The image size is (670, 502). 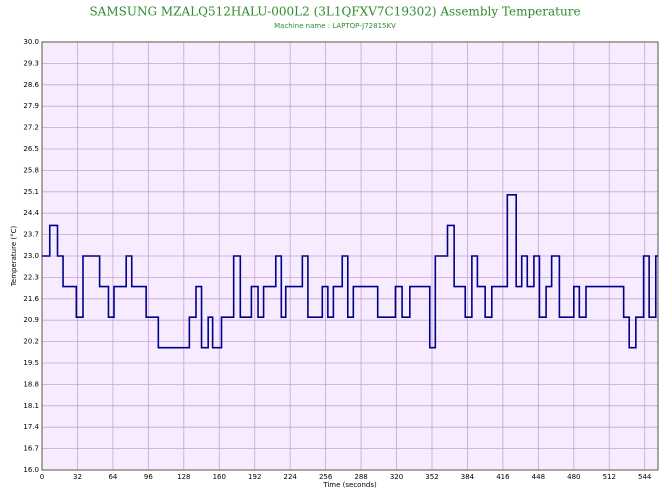 I want to click on y-tick-label: 16.7, so click(x=31, y=449).